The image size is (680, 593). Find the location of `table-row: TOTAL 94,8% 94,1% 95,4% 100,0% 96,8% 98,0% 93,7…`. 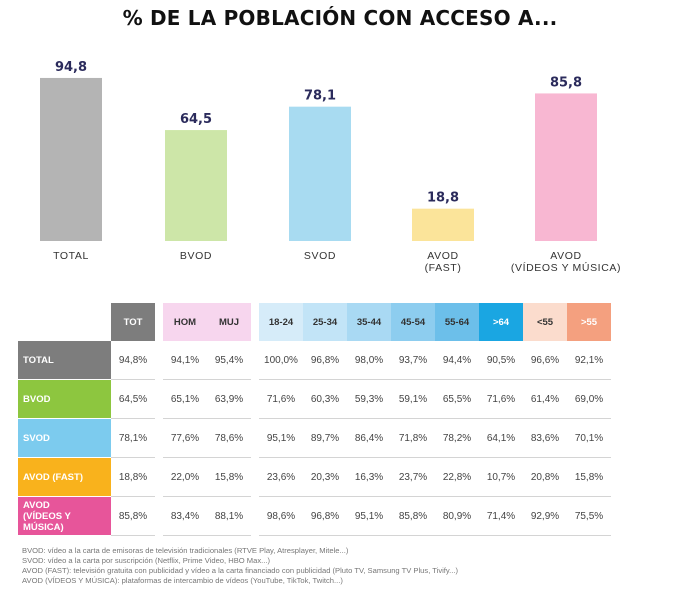

table-row: TOTAL 94,8% 94,1% 95,4% 100,0% 96,8% 98,0% 93,7… is located at coordinates (314, 360).